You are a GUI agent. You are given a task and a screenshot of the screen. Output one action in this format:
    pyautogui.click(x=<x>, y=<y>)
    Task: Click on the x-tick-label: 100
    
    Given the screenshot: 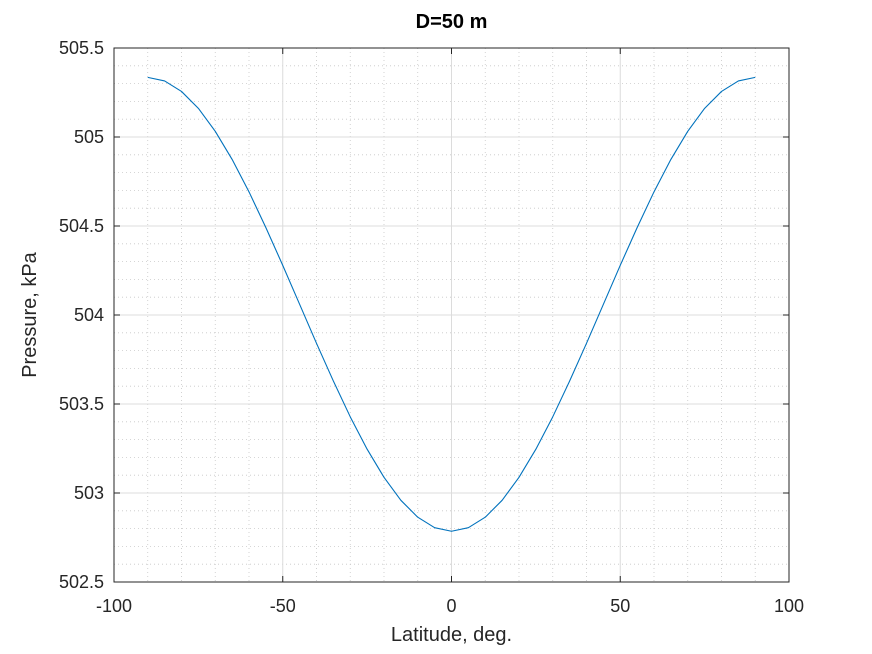 What is the action you would take?
    pyautogui.click(x=789, y=606)
    